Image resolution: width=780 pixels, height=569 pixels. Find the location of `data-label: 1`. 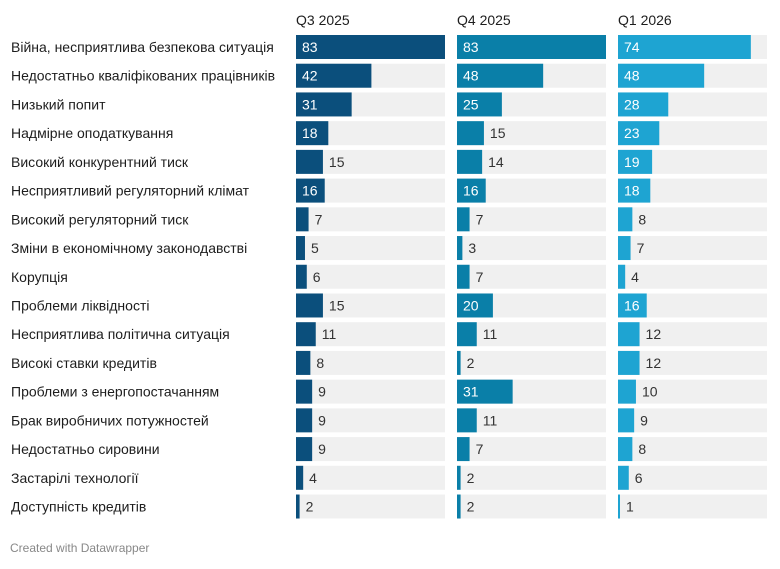

data-label: 1 is located at coordinates (630, 507).